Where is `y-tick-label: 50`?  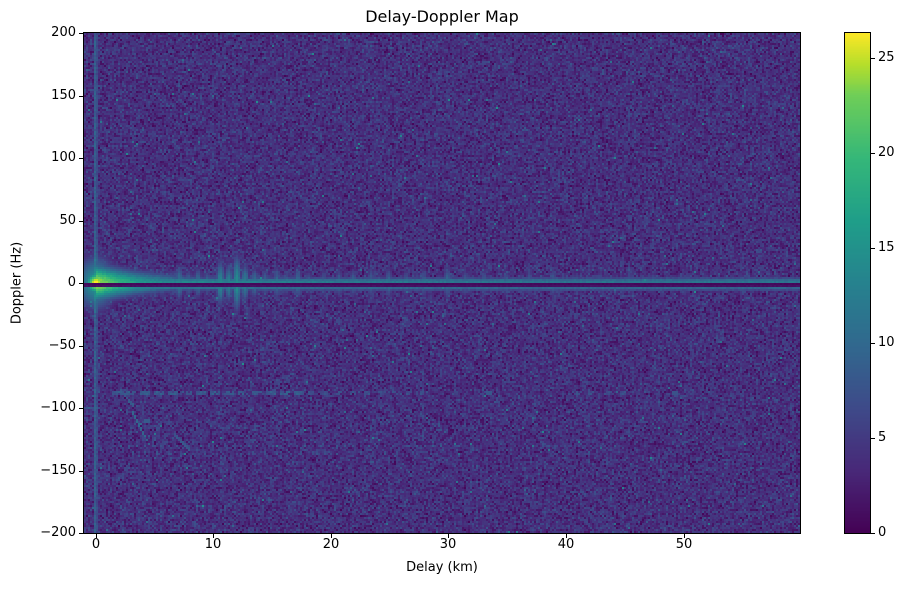 y-tick-label: 50 is located at coordinates (67, 220).